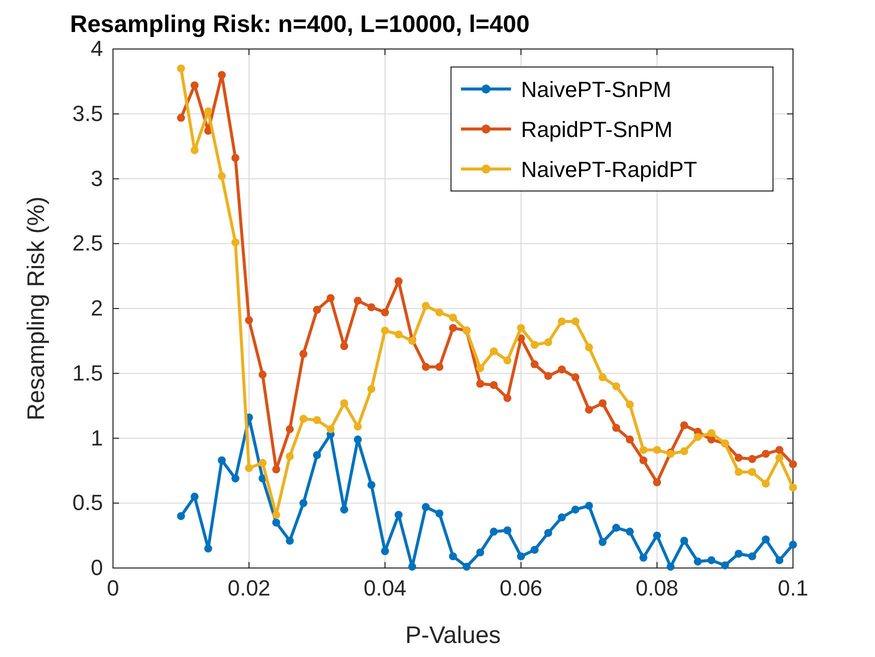  What do you see at coordinates (300, 24) in the screenshot?
I see `chart-title: Resampling Risk: n=400, L=10000, l=400` at bounding box center [300, 24].